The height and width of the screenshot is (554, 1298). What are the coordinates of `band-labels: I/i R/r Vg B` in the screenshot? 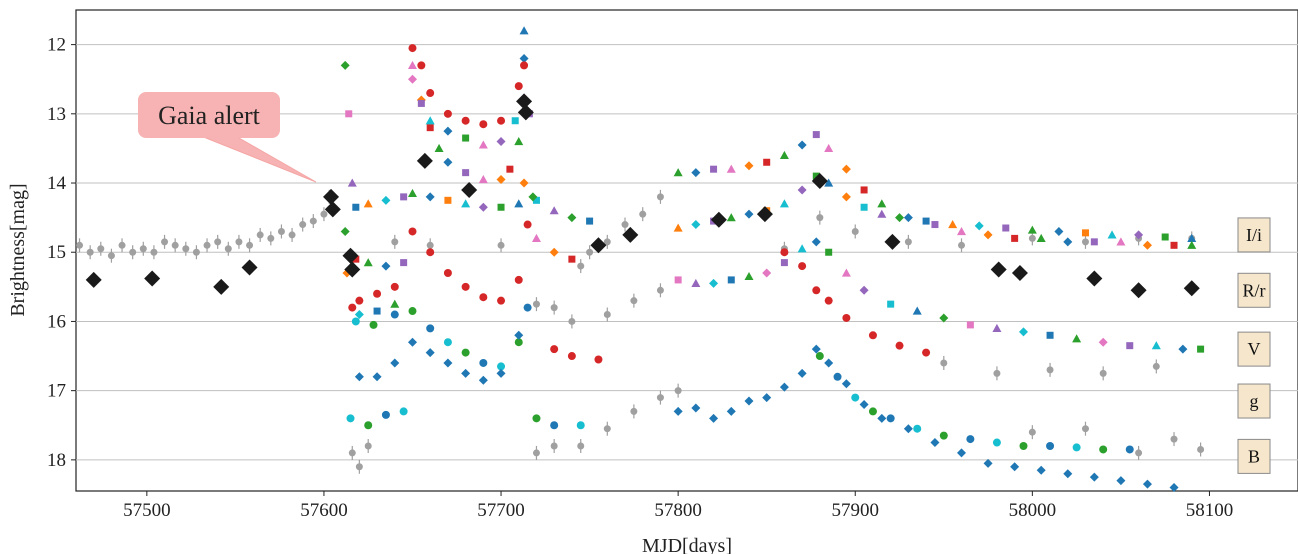 It's located at (1254, 345).